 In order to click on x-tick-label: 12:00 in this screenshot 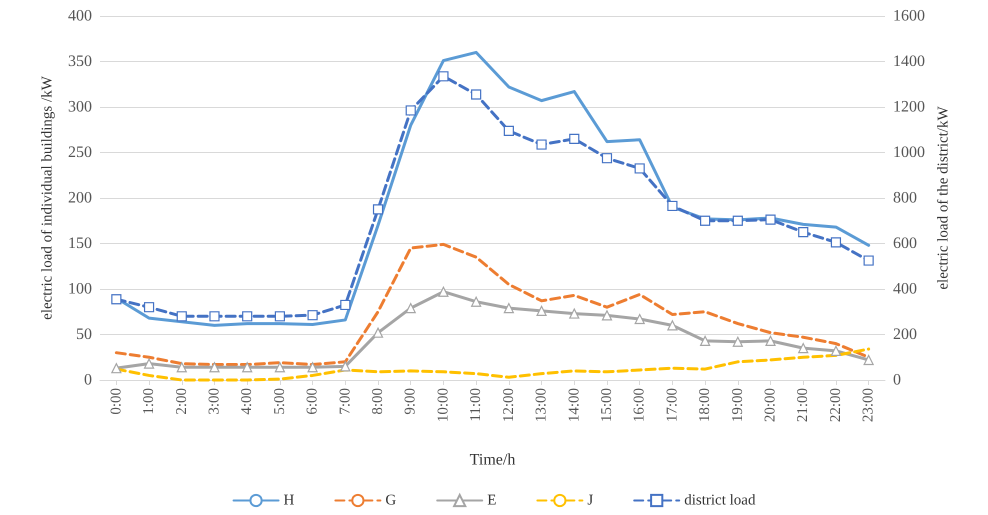, I will do `click(508, 405)`.